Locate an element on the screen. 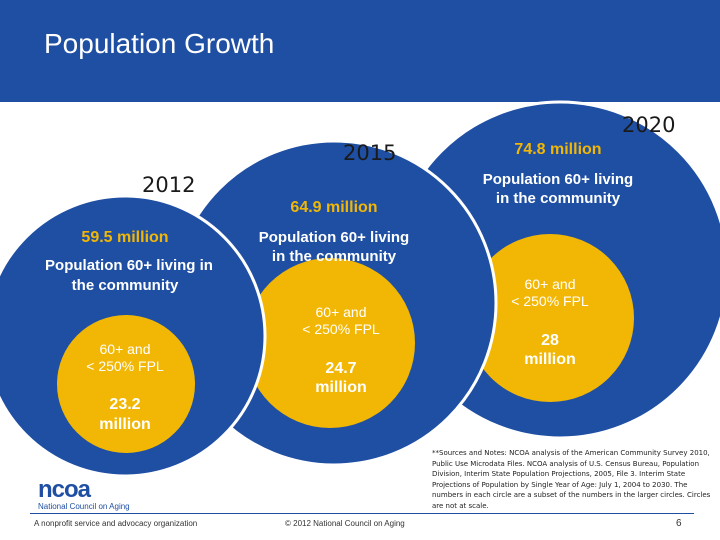  total-2012: 59.5 million is located at coordinates (124, 237).